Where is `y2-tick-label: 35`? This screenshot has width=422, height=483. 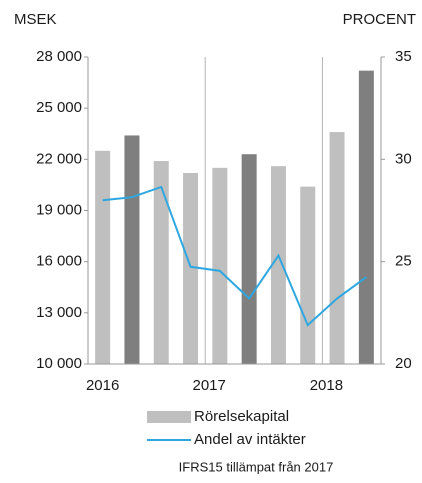
y2-tick-label: 35 is located at coordinates (403, 56).